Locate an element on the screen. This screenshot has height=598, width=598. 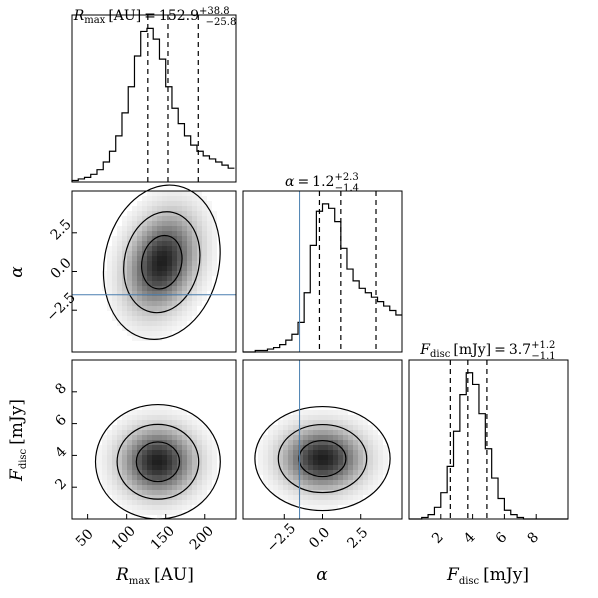
ytick-label-fdisc-0: 2 is located at coordinates (61, 485).